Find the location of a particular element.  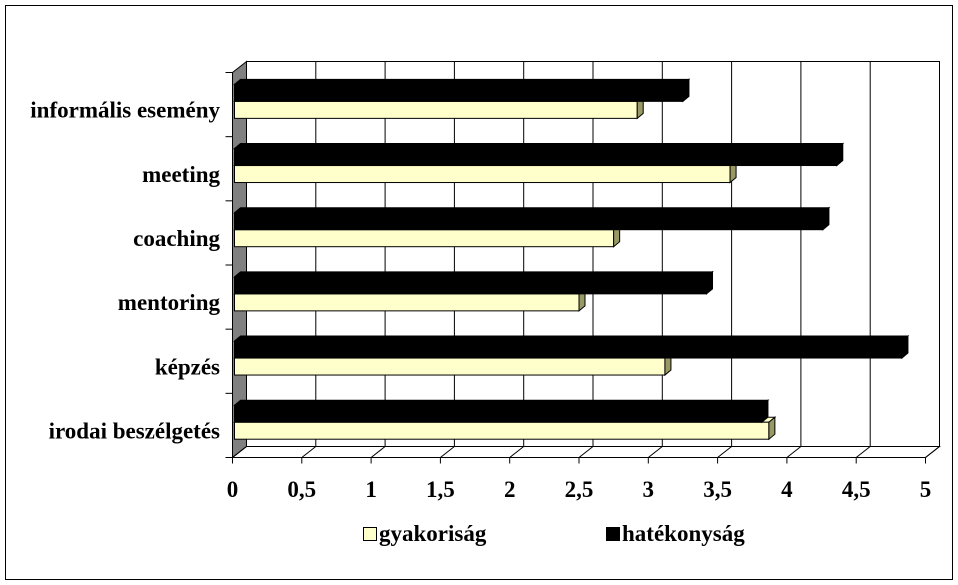

x-tick-label: 1,5 is located at coordinates (440, 489).